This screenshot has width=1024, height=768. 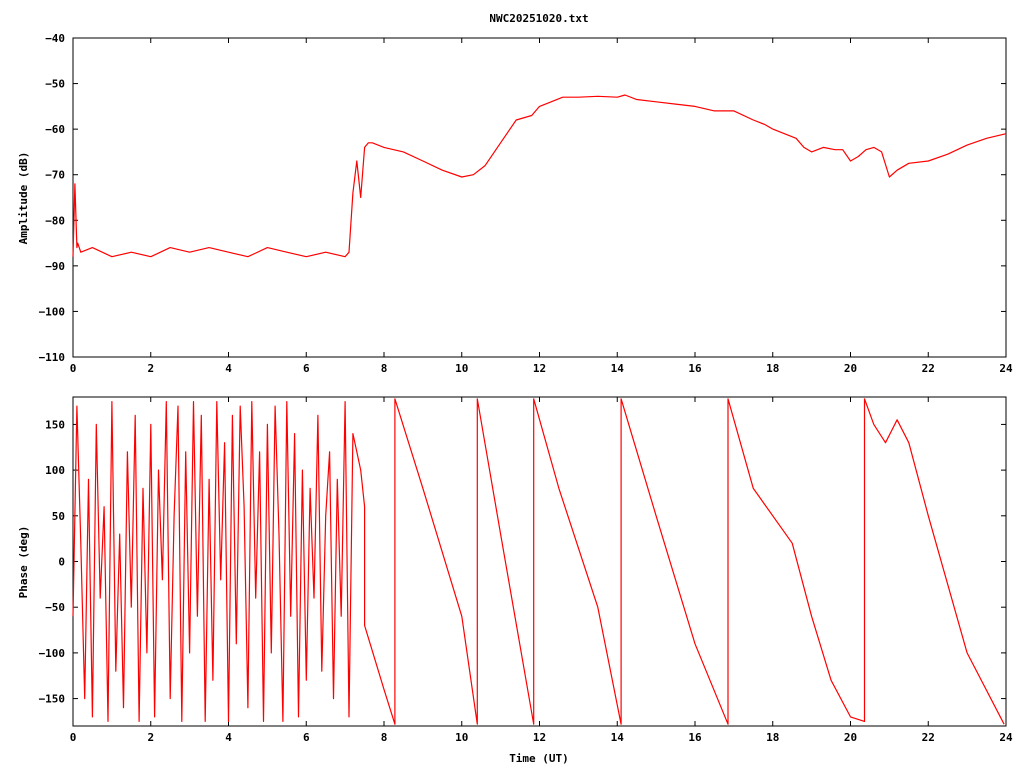 I want to click on amplitude-y-tick-label: −50, so click(x=55, y=84).